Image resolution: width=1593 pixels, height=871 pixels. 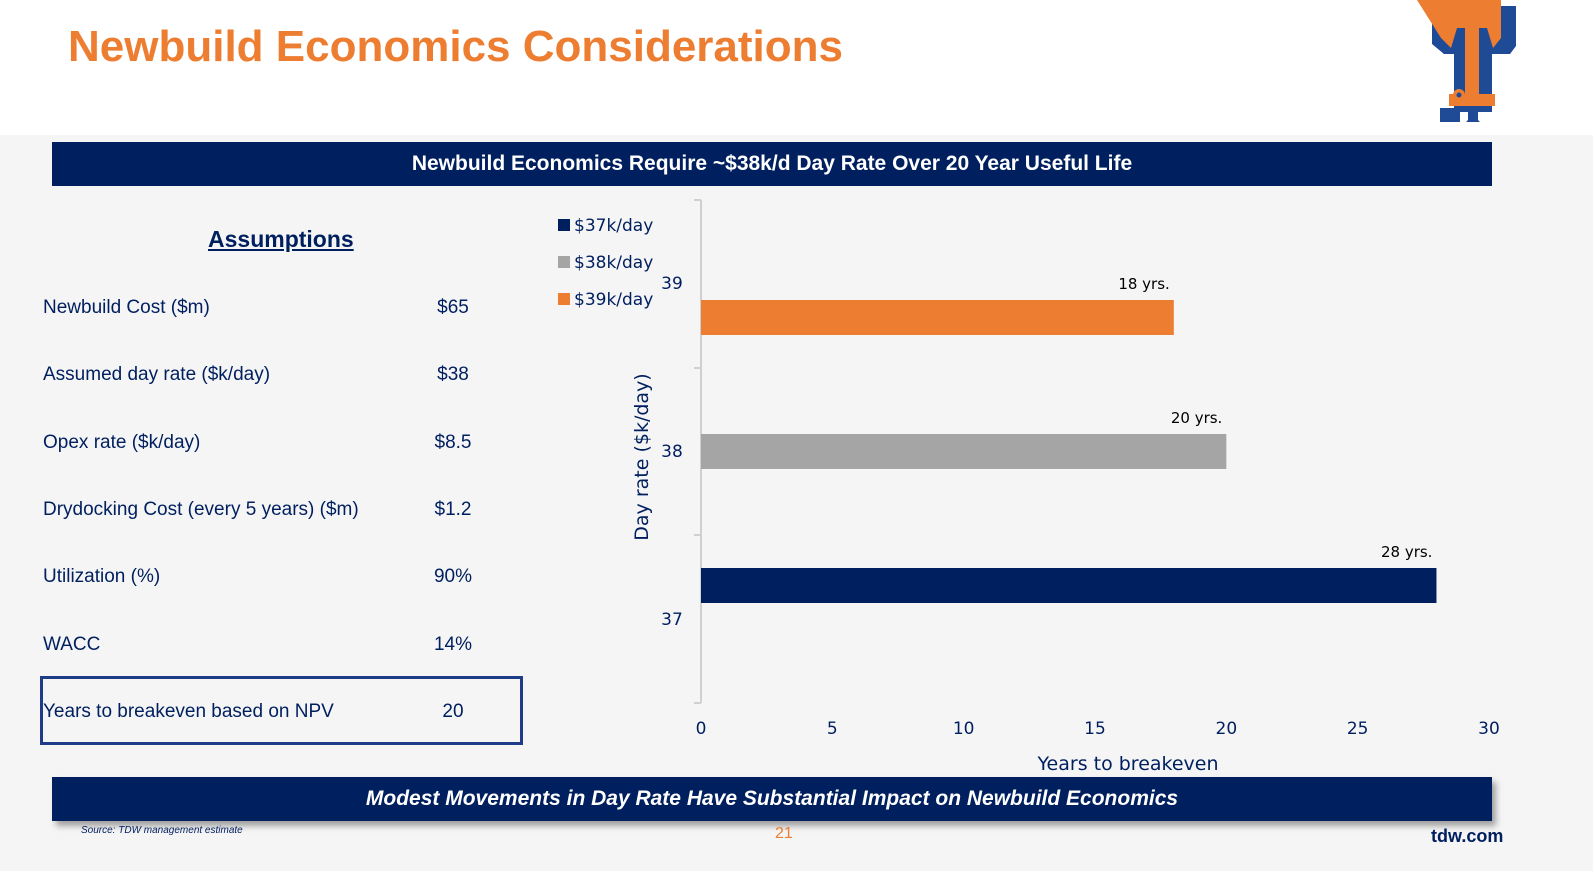 What do you see at coordinates (1406, 552) in the screenshot?
I see `data-label: 28 yrs.` at bounding box center [1406, 552].